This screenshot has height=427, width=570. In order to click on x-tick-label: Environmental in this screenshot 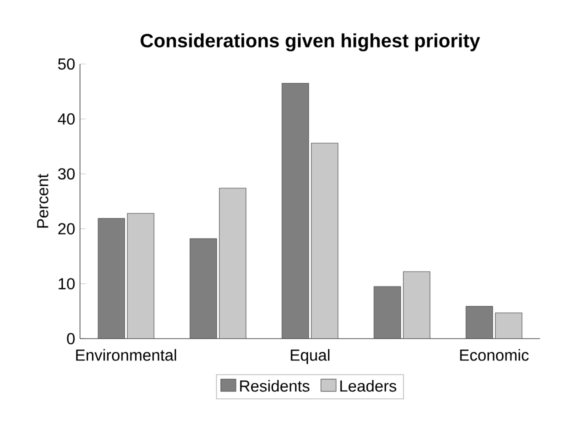, I will do `click(126, 355)`.